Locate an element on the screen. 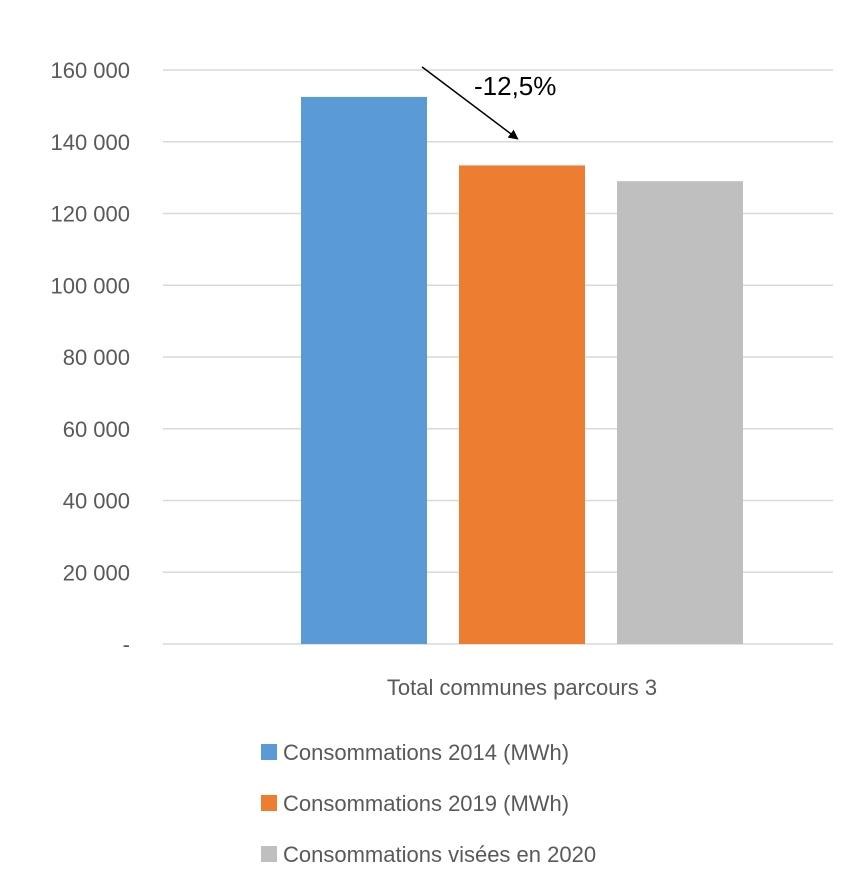  x-category-label: Total communes parcours 3 is located at coordinates (522, 687).